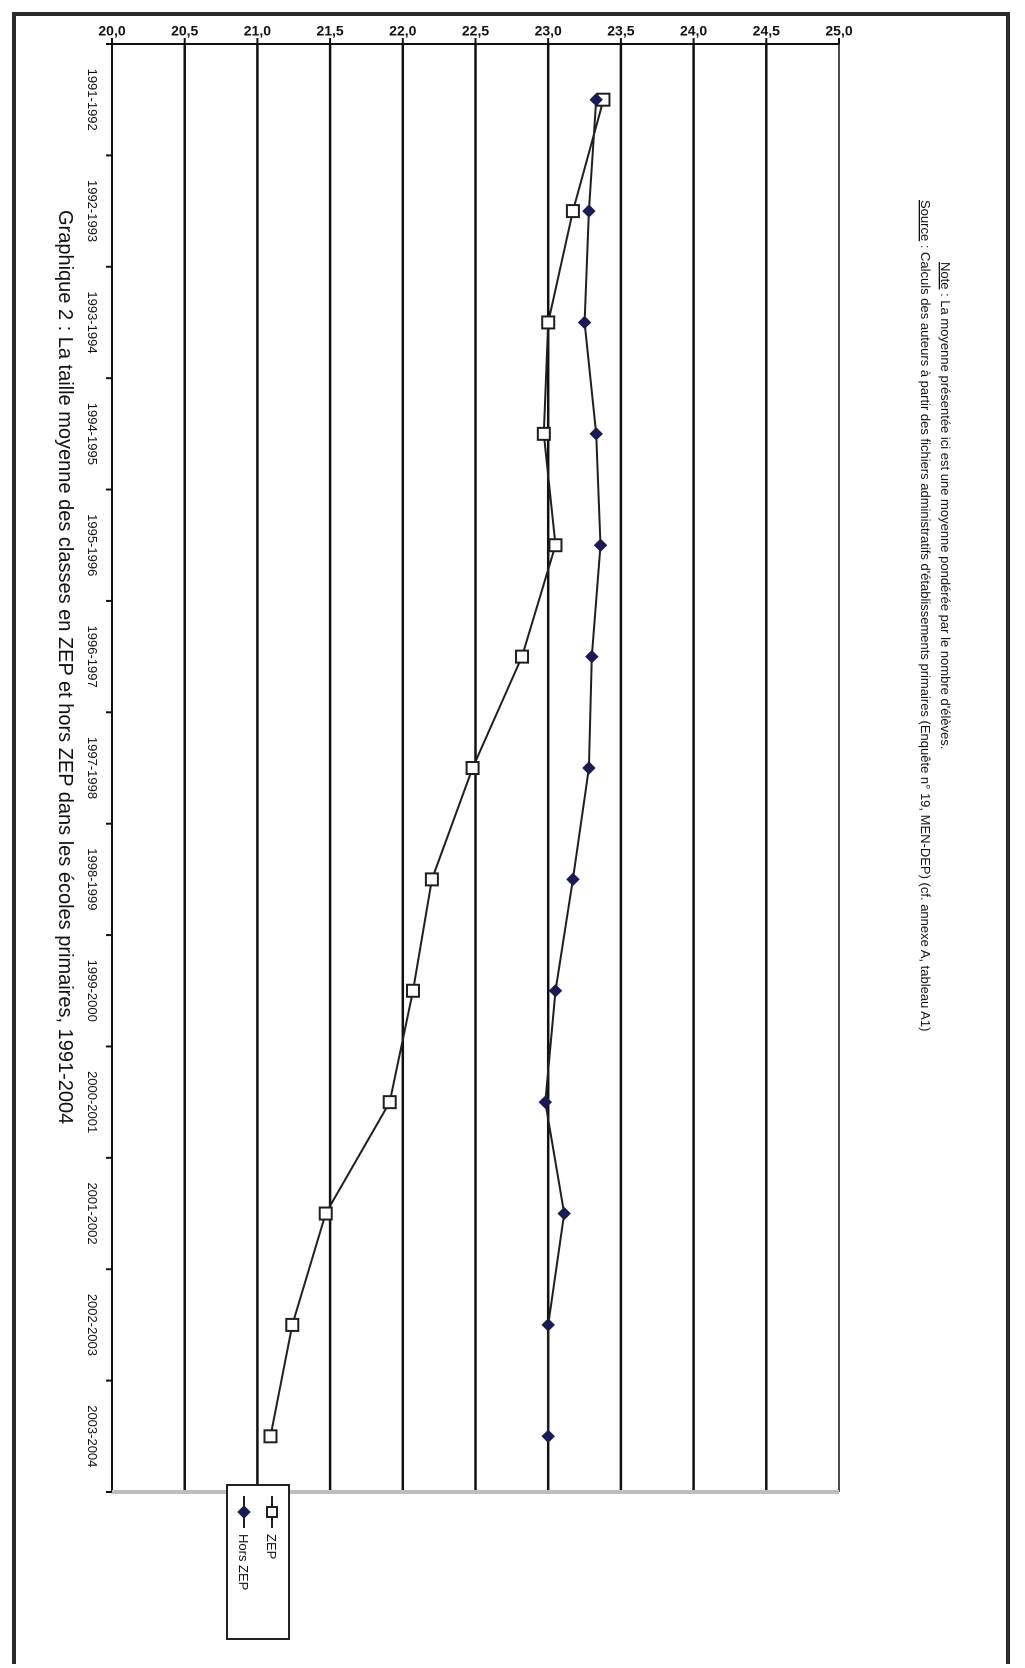 The width and height of the screenshot is (1025, 1668). I want to click on x-tick-label-2: 1993-1994, so click(92, 322).